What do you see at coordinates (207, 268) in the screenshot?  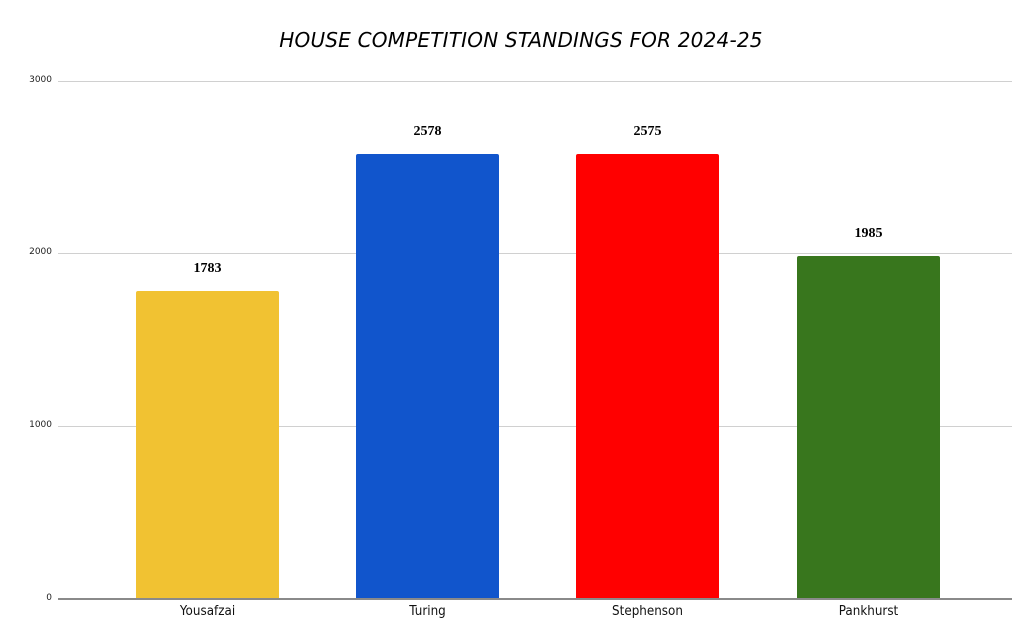 I see `data-label-yousafzai: 1783` at bounding box center [207, 268].